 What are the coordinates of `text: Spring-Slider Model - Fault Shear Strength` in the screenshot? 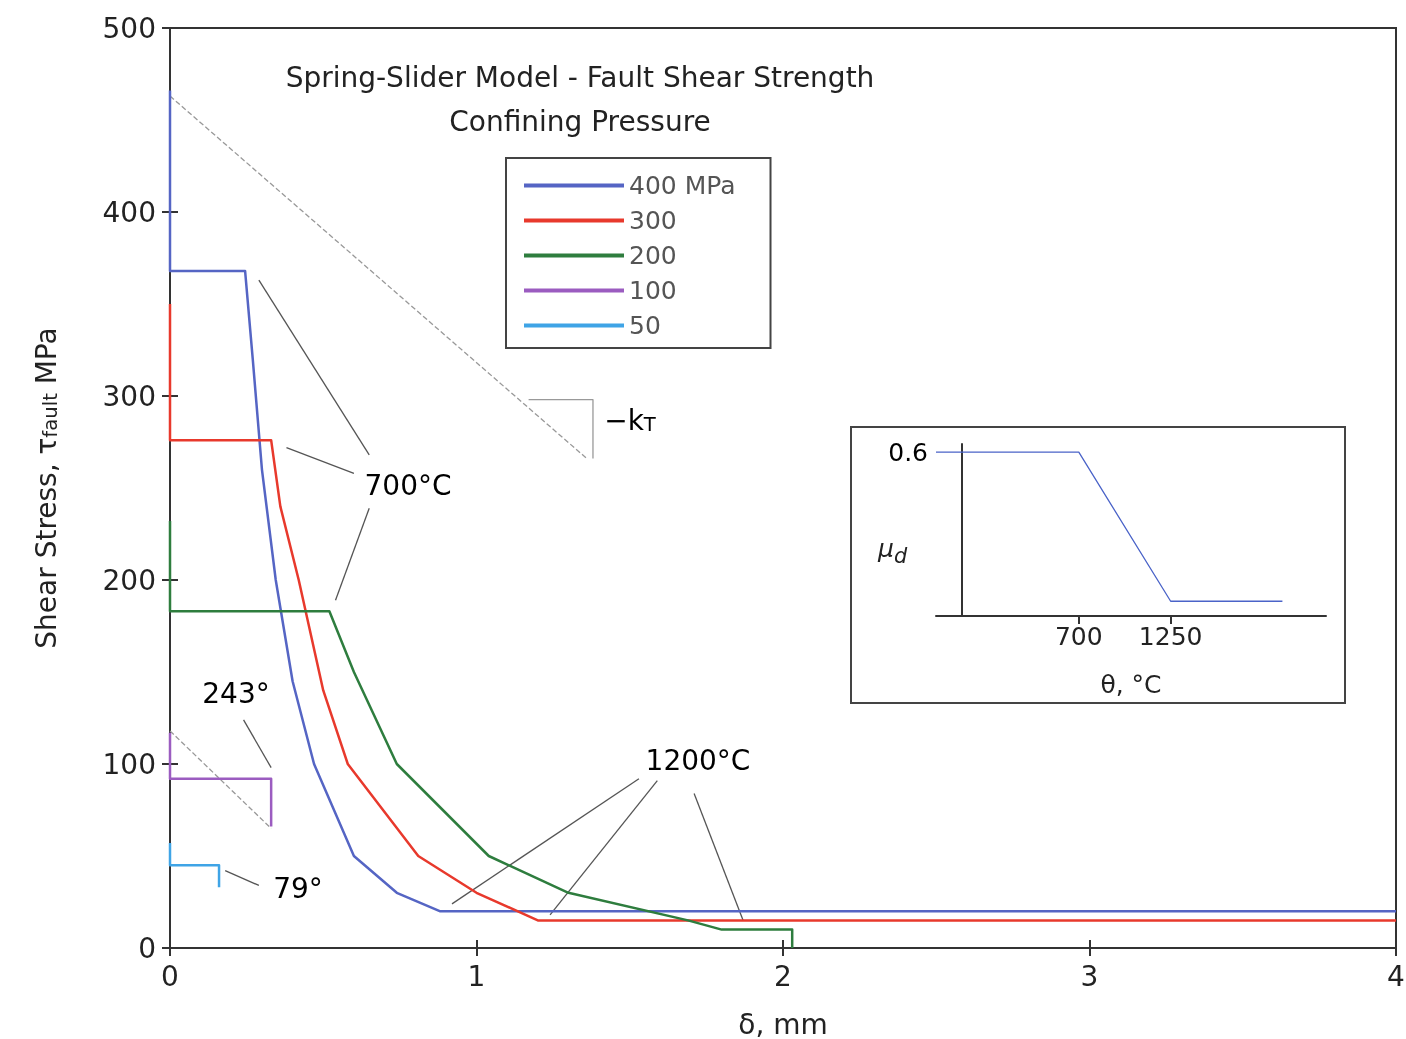 It's located at (580, 77).